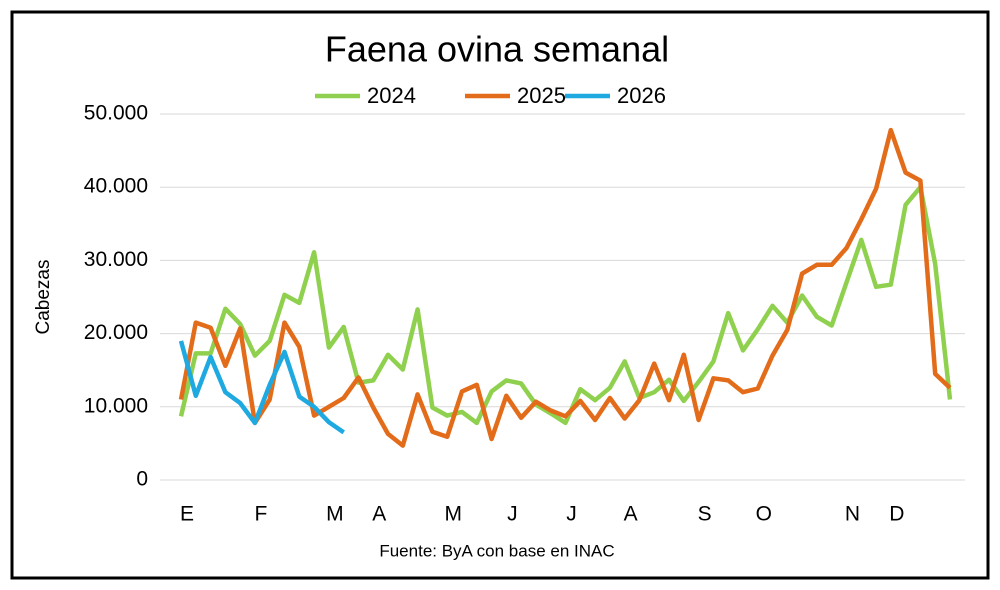  What do you see at coordinates (705, 514) in the screenshot?
I see `x-tick-label: S` at bounding box center [705, 514].